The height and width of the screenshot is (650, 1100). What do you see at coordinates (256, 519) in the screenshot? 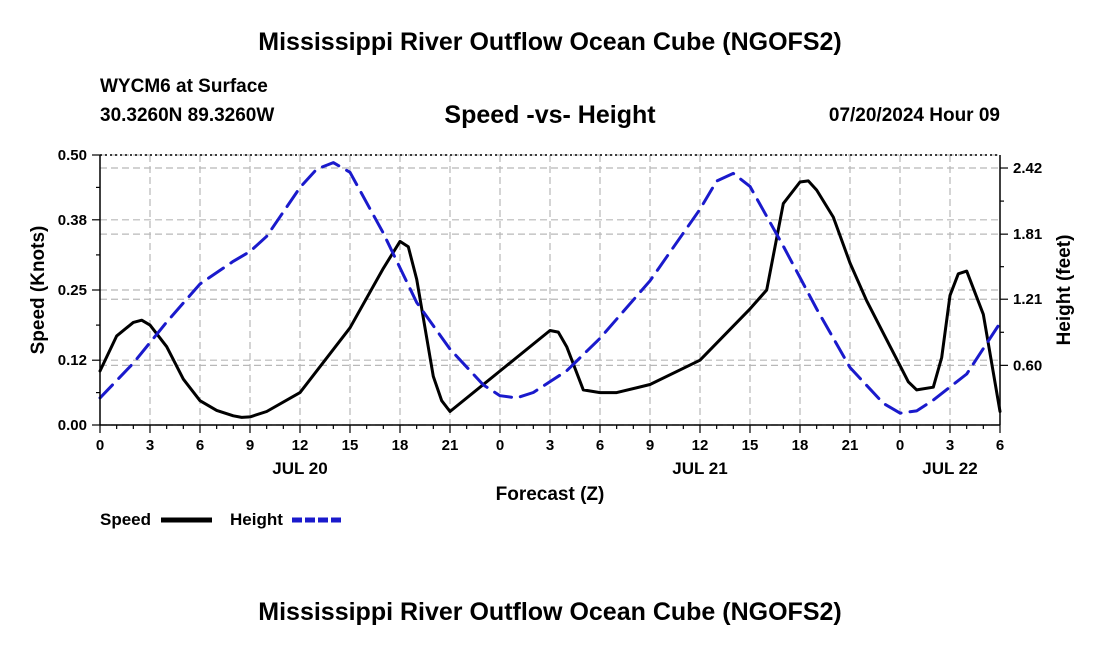
I see `legend-height-label: Height` at bounding box center [256, 519].